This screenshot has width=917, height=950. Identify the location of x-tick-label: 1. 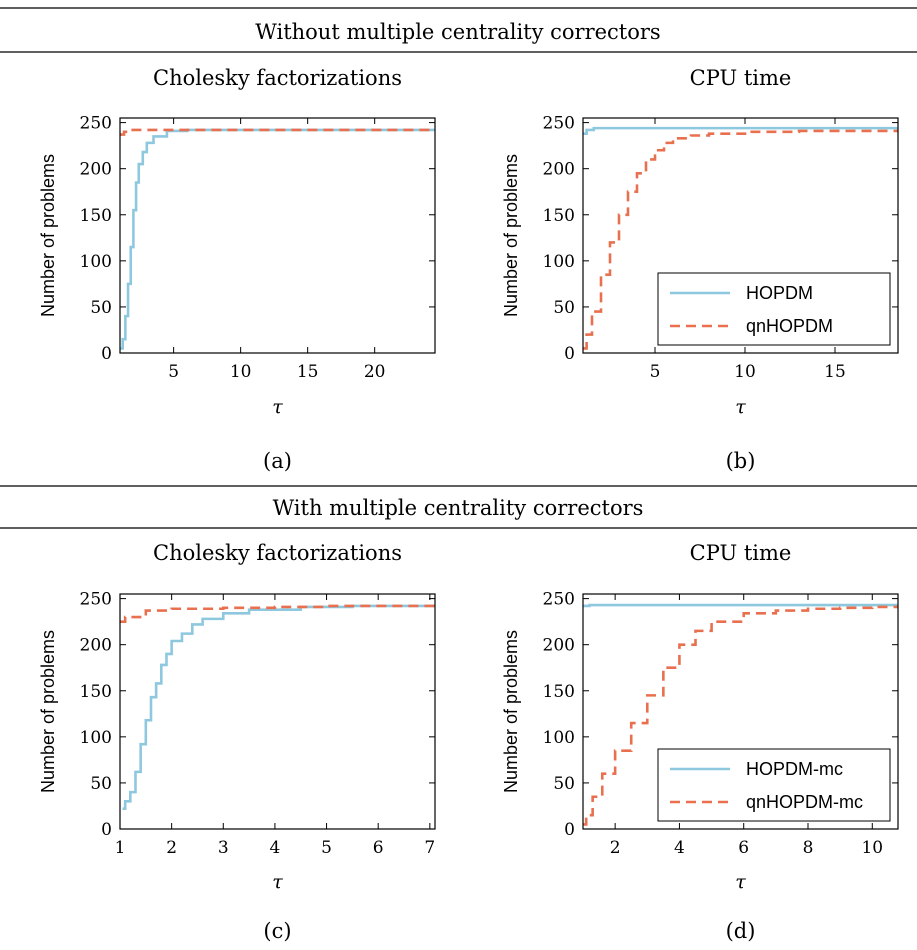
(120, 848).